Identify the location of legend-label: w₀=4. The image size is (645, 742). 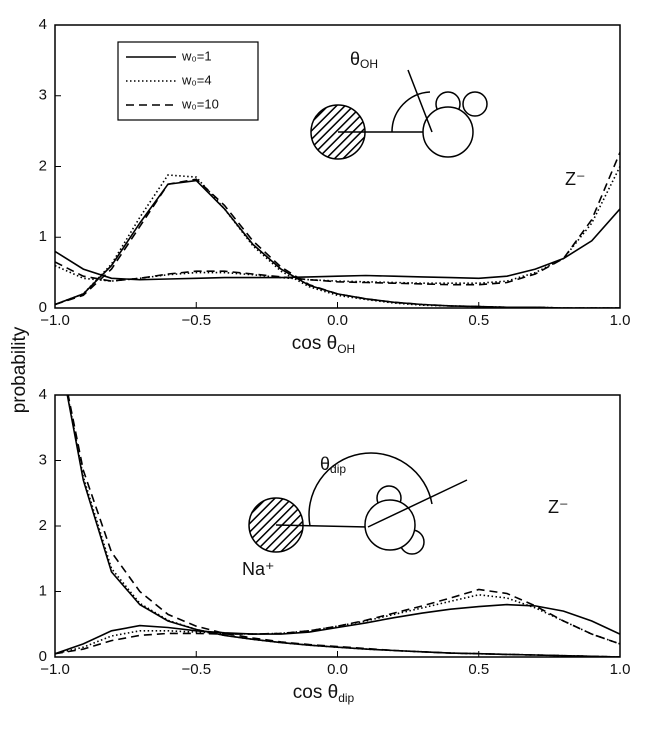
(196, 79).